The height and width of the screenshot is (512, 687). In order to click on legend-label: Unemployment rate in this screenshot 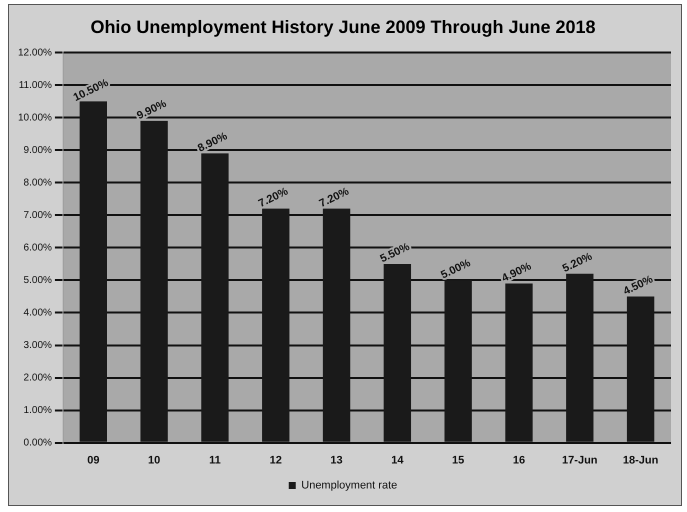, I will do `click(349, 486)`.